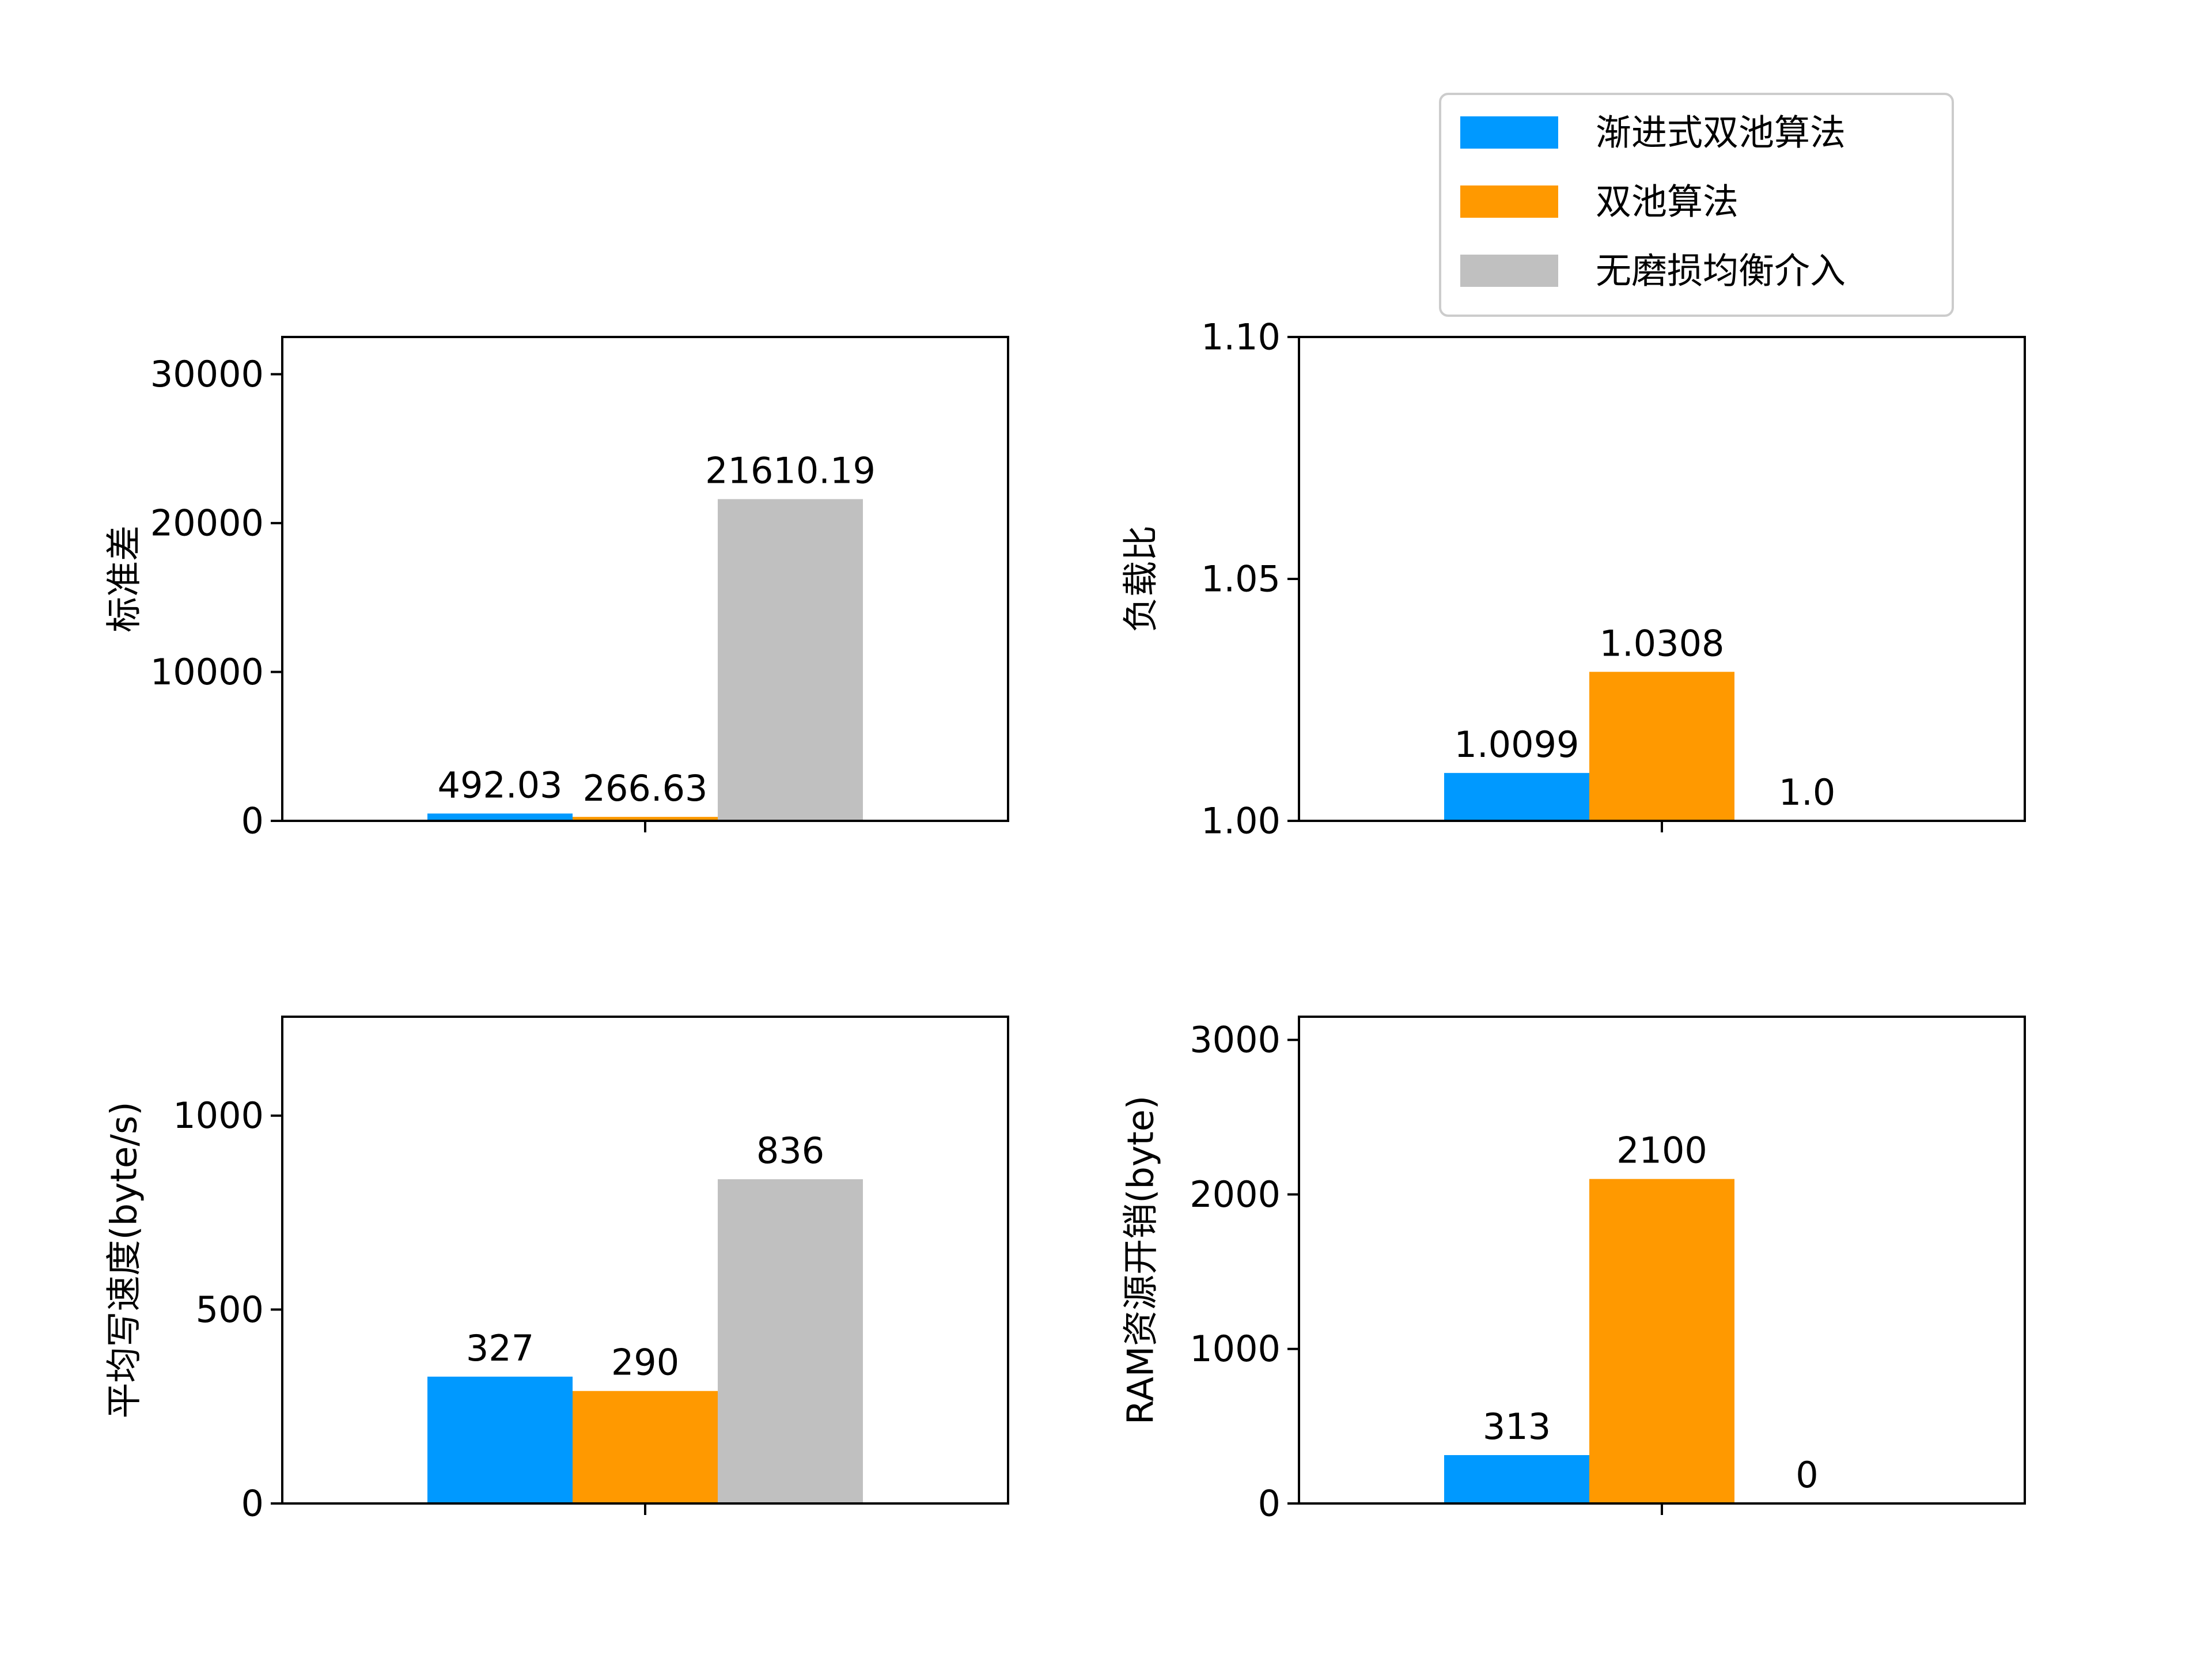  I want to click on y-axis-label-3: 平均写速度(byte/s), so click(124, 1259).